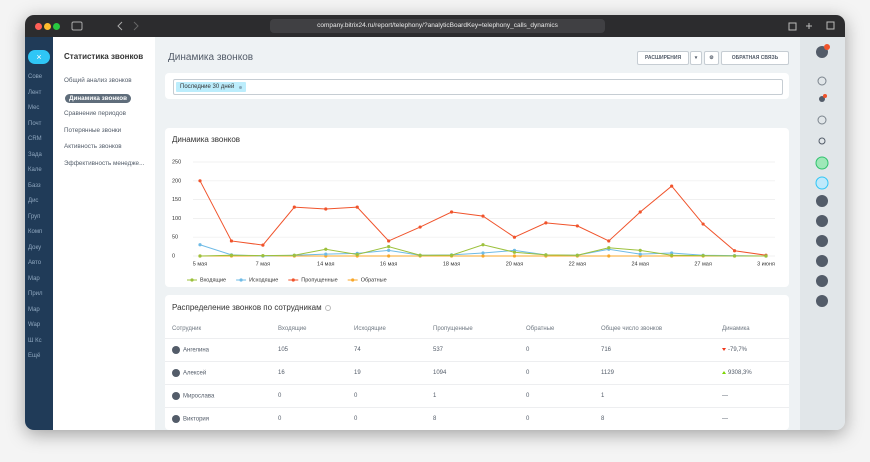 This screenshot has height=462, width=870. Describe the element at coordinates (199, 396) in the screenshot. I see `employee-name: Мирослава` at that location.